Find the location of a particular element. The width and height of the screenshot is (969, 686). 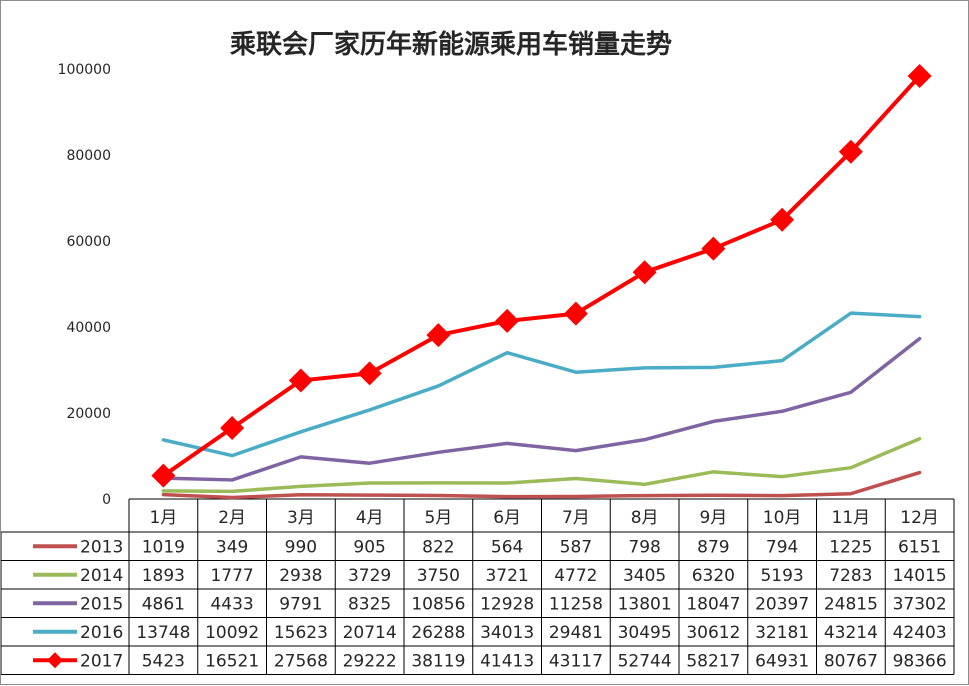

legend-label-2015: 2015 is located at coordinates (101, 604).